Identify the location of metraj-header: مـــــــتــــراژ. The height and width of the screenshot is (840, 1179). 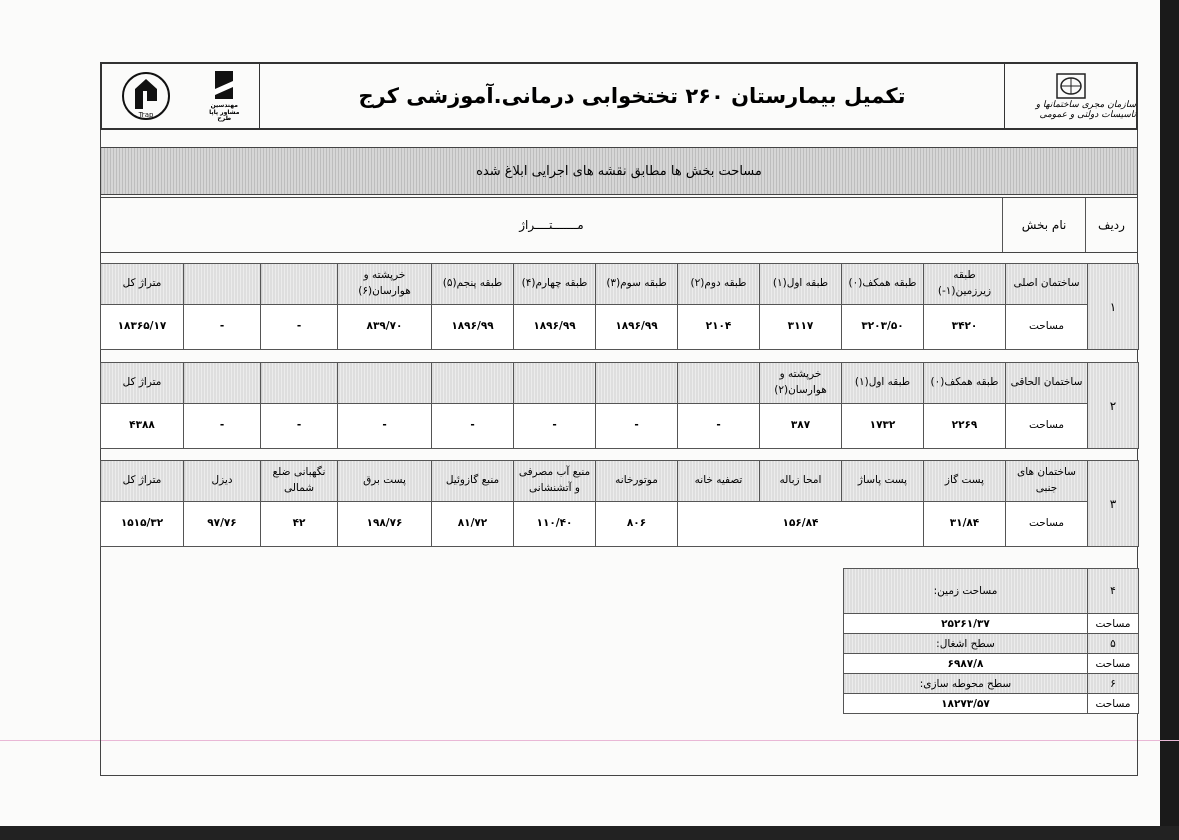
(551, 225).